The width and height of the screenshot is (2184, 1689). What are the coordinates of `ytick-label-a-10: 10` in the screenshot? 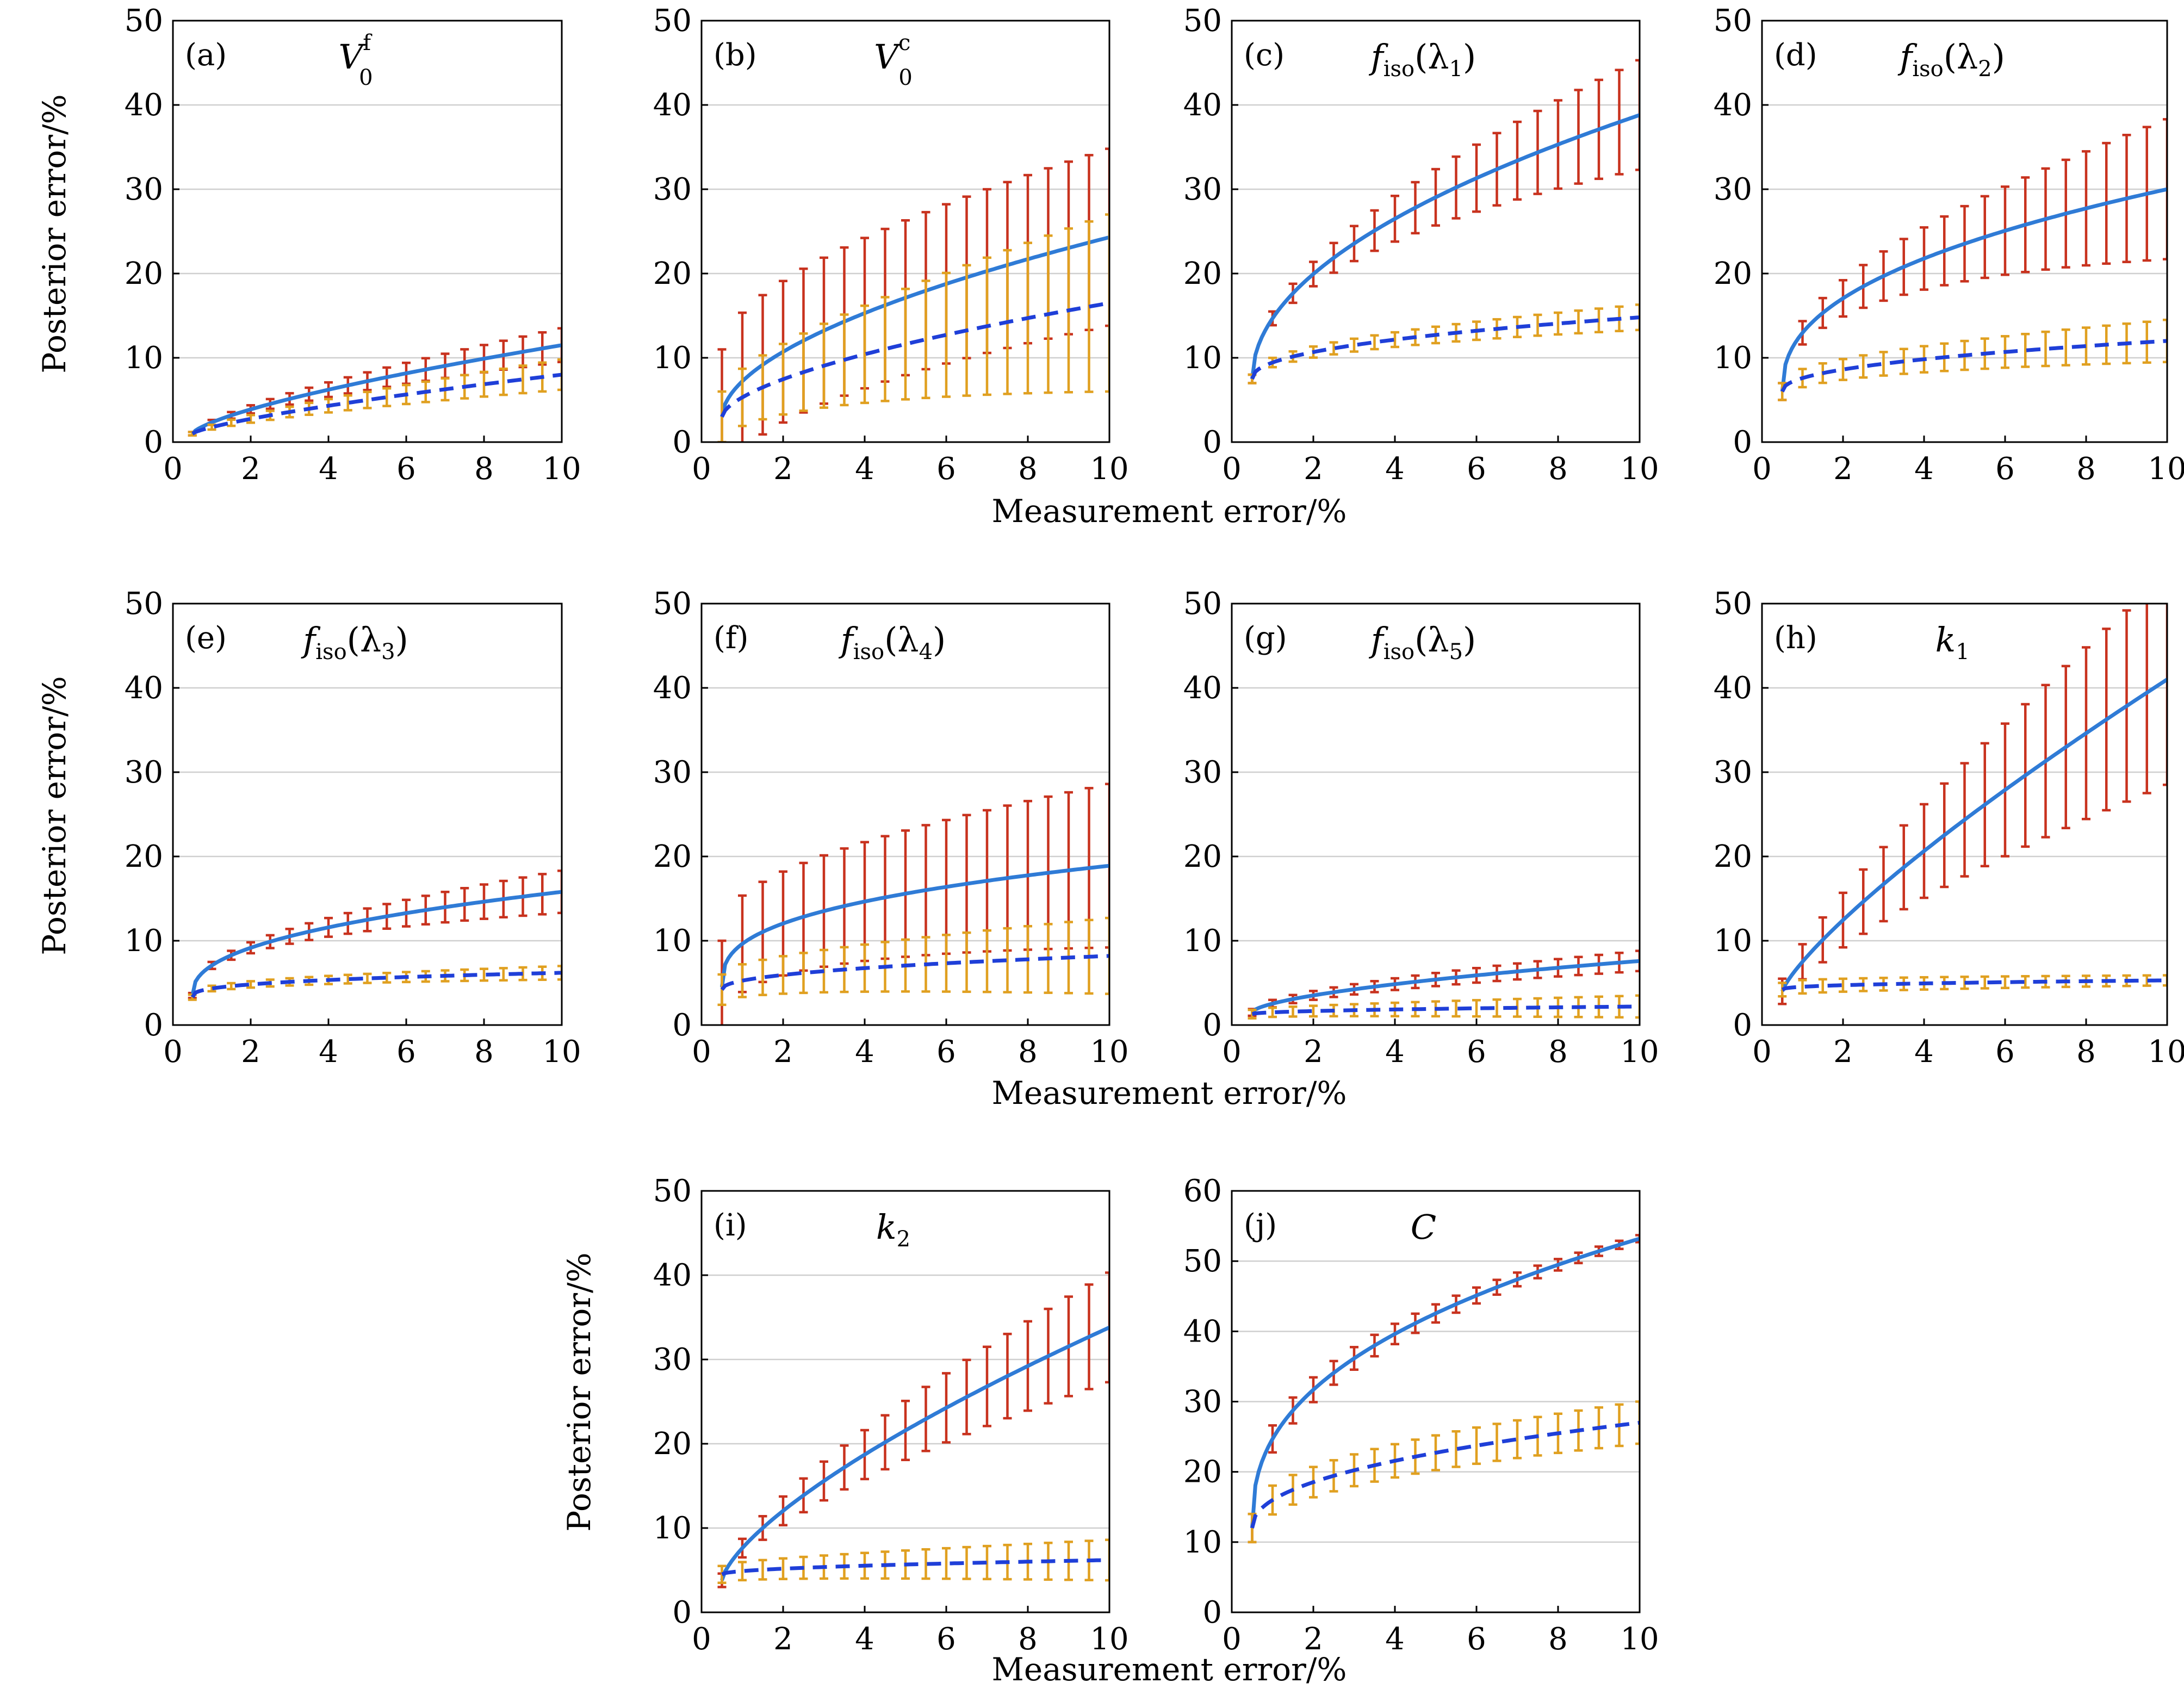 It's located at (144, 358).